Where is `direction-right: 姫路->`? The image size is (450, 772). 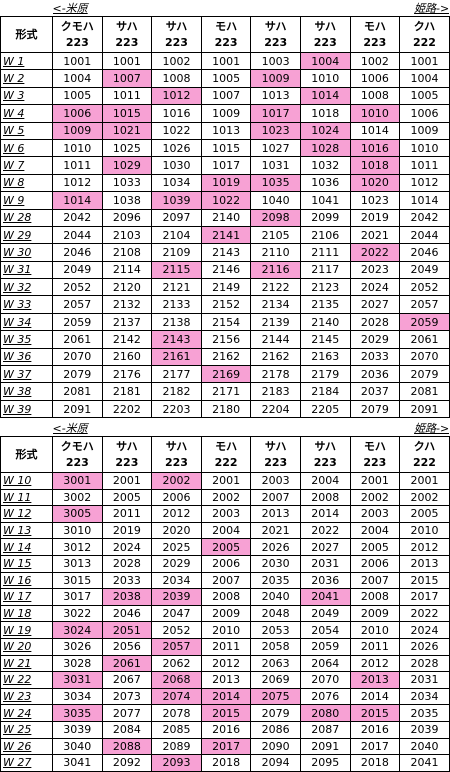
direction-right: 姫路-> is located at coordinates (432, 428).